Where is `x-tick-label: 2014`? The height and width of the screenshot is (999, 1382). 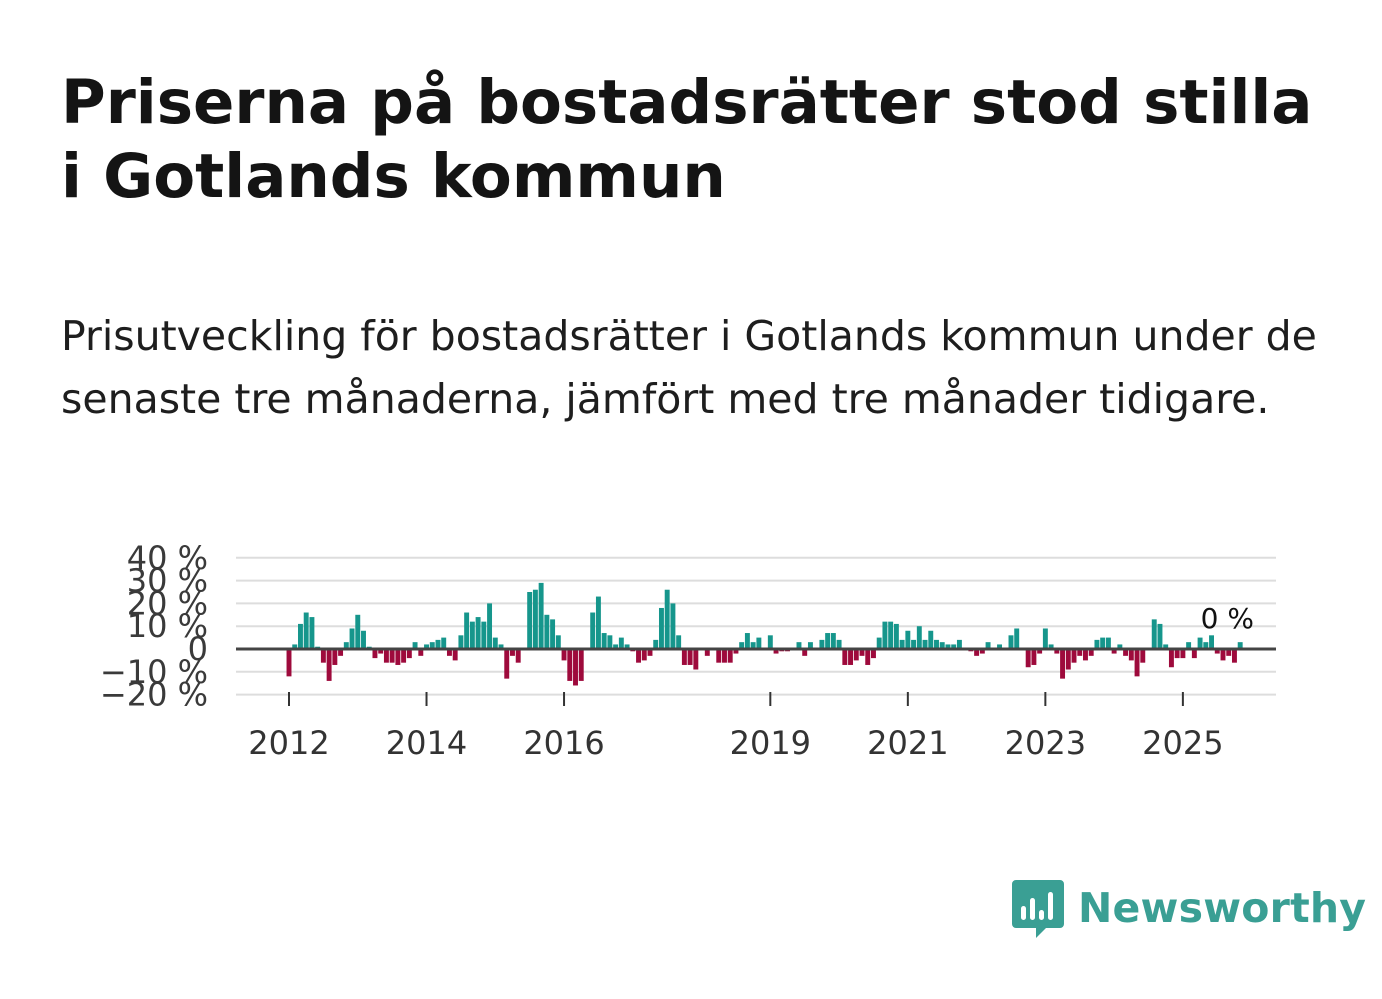
x-tick-label: 2014 is located at coordinates (426, 743).